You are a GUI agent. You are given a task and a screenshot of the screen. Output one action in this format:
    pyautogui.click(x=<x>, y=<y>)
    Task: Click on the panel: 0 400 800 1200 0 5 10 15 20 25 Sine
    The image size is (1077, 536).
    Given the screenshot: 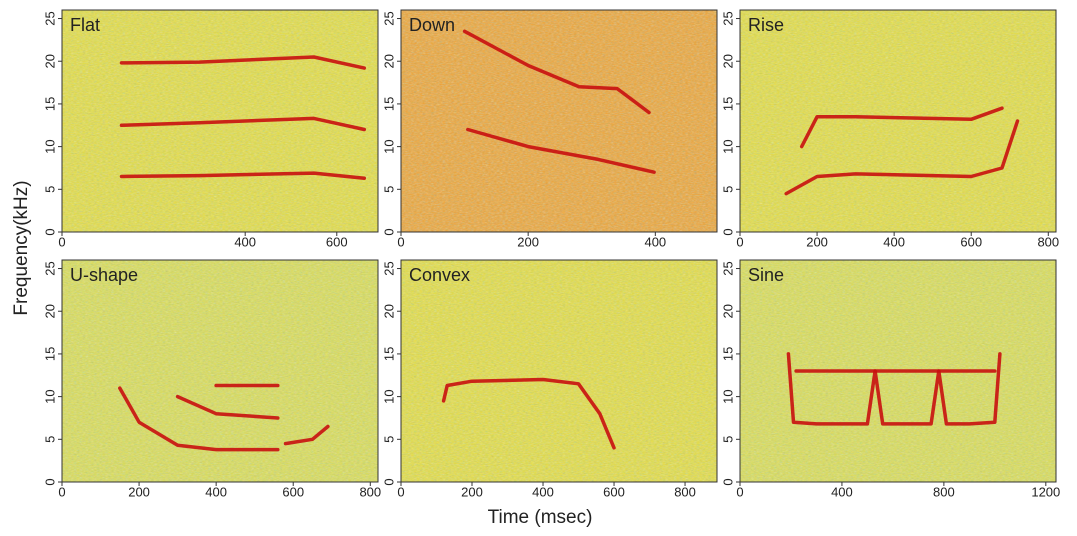 What is the action you would take?
    pyautogui.click(x=890, y=379)
    